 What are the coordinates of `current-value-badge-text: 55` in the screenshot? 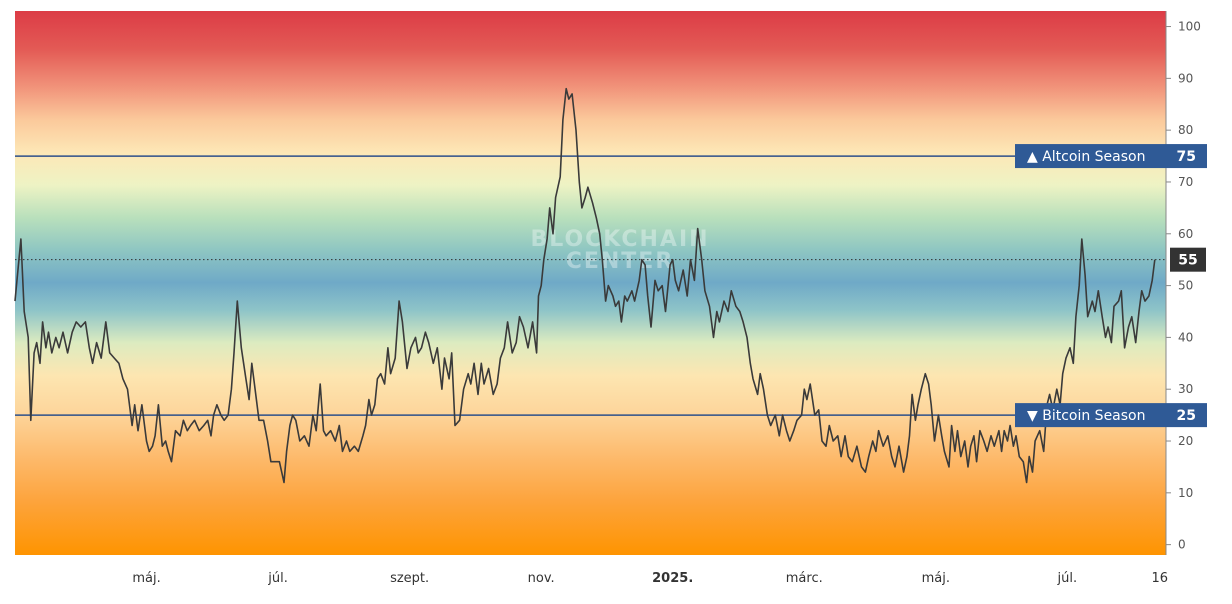 It's located at (1187, 261).